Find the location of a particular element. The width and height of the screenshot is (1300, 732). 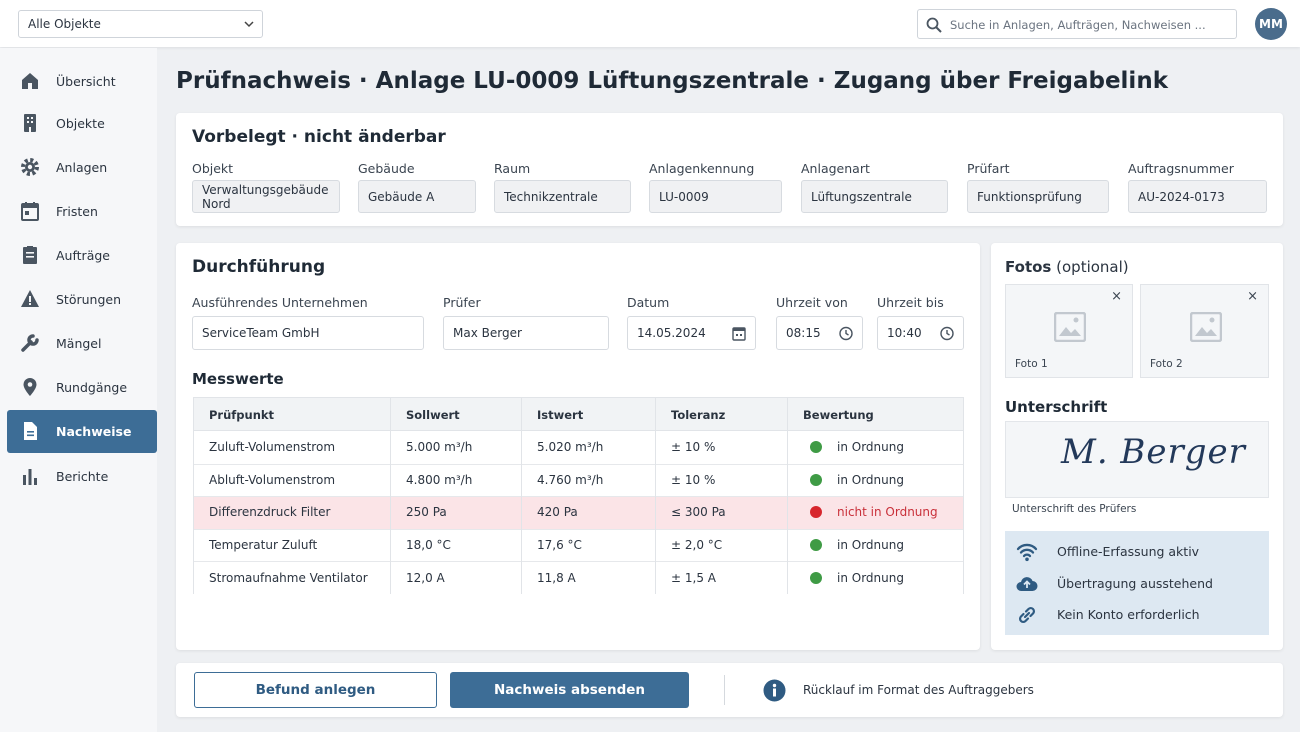

cell-text: 420 Pa is located at coordinates (557, 512).